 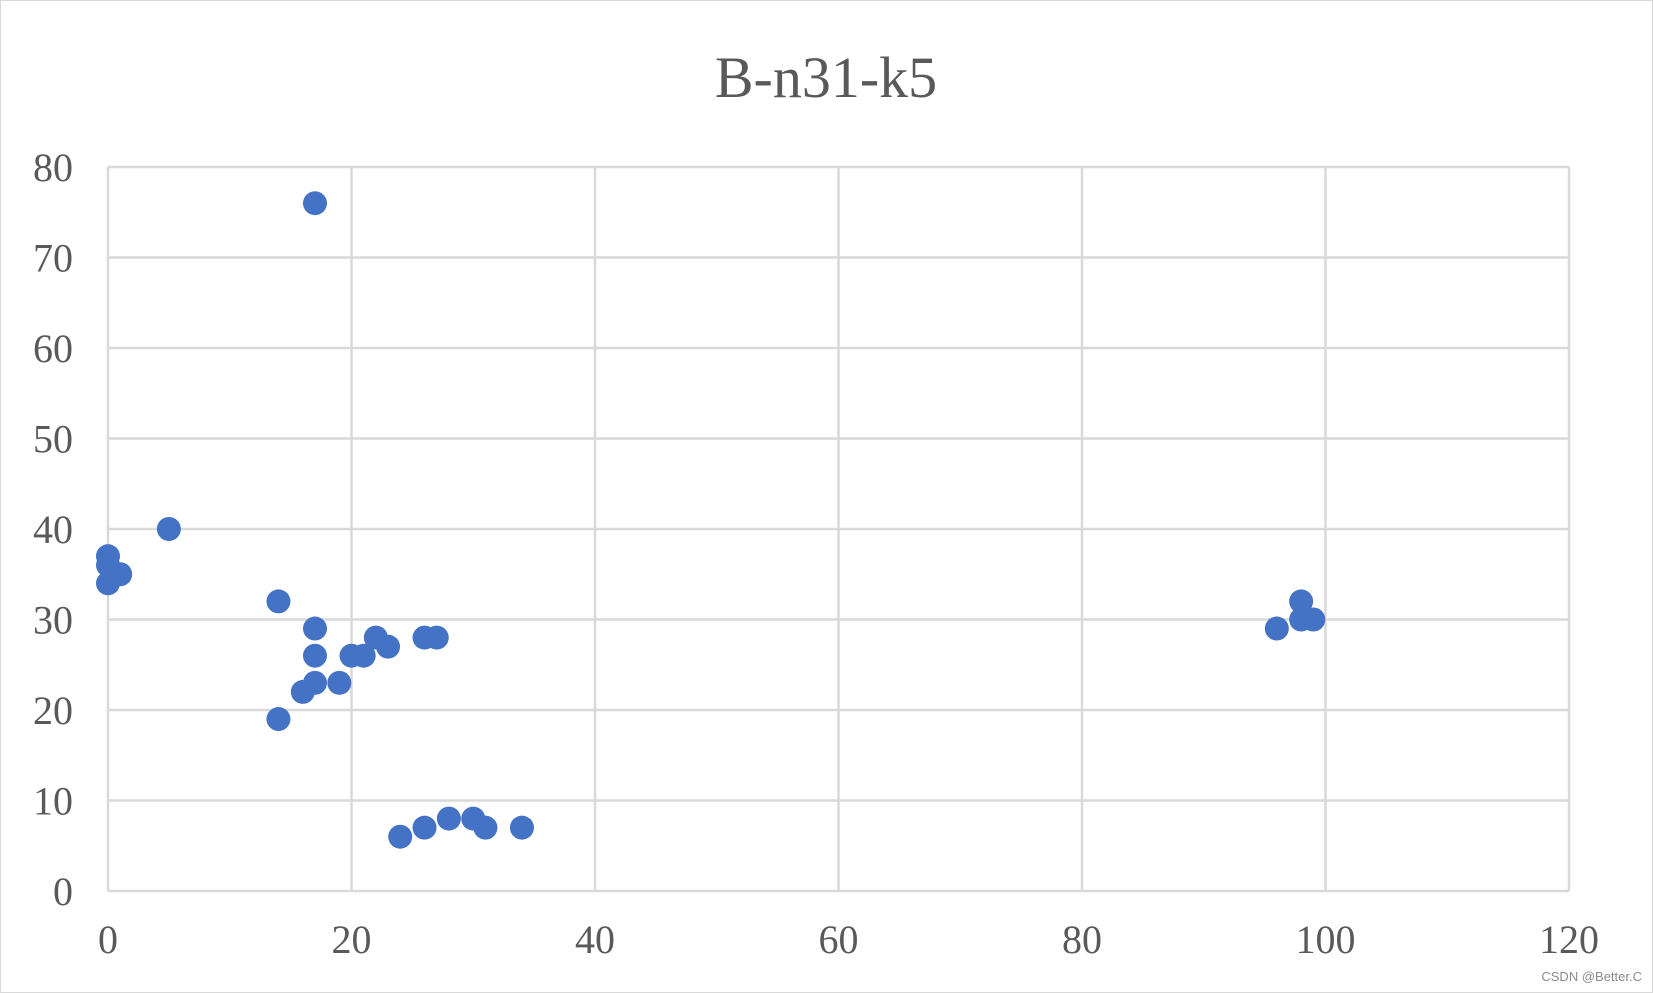 I want to click on y-tick-label-10: 10, so click(x=53, y=801).